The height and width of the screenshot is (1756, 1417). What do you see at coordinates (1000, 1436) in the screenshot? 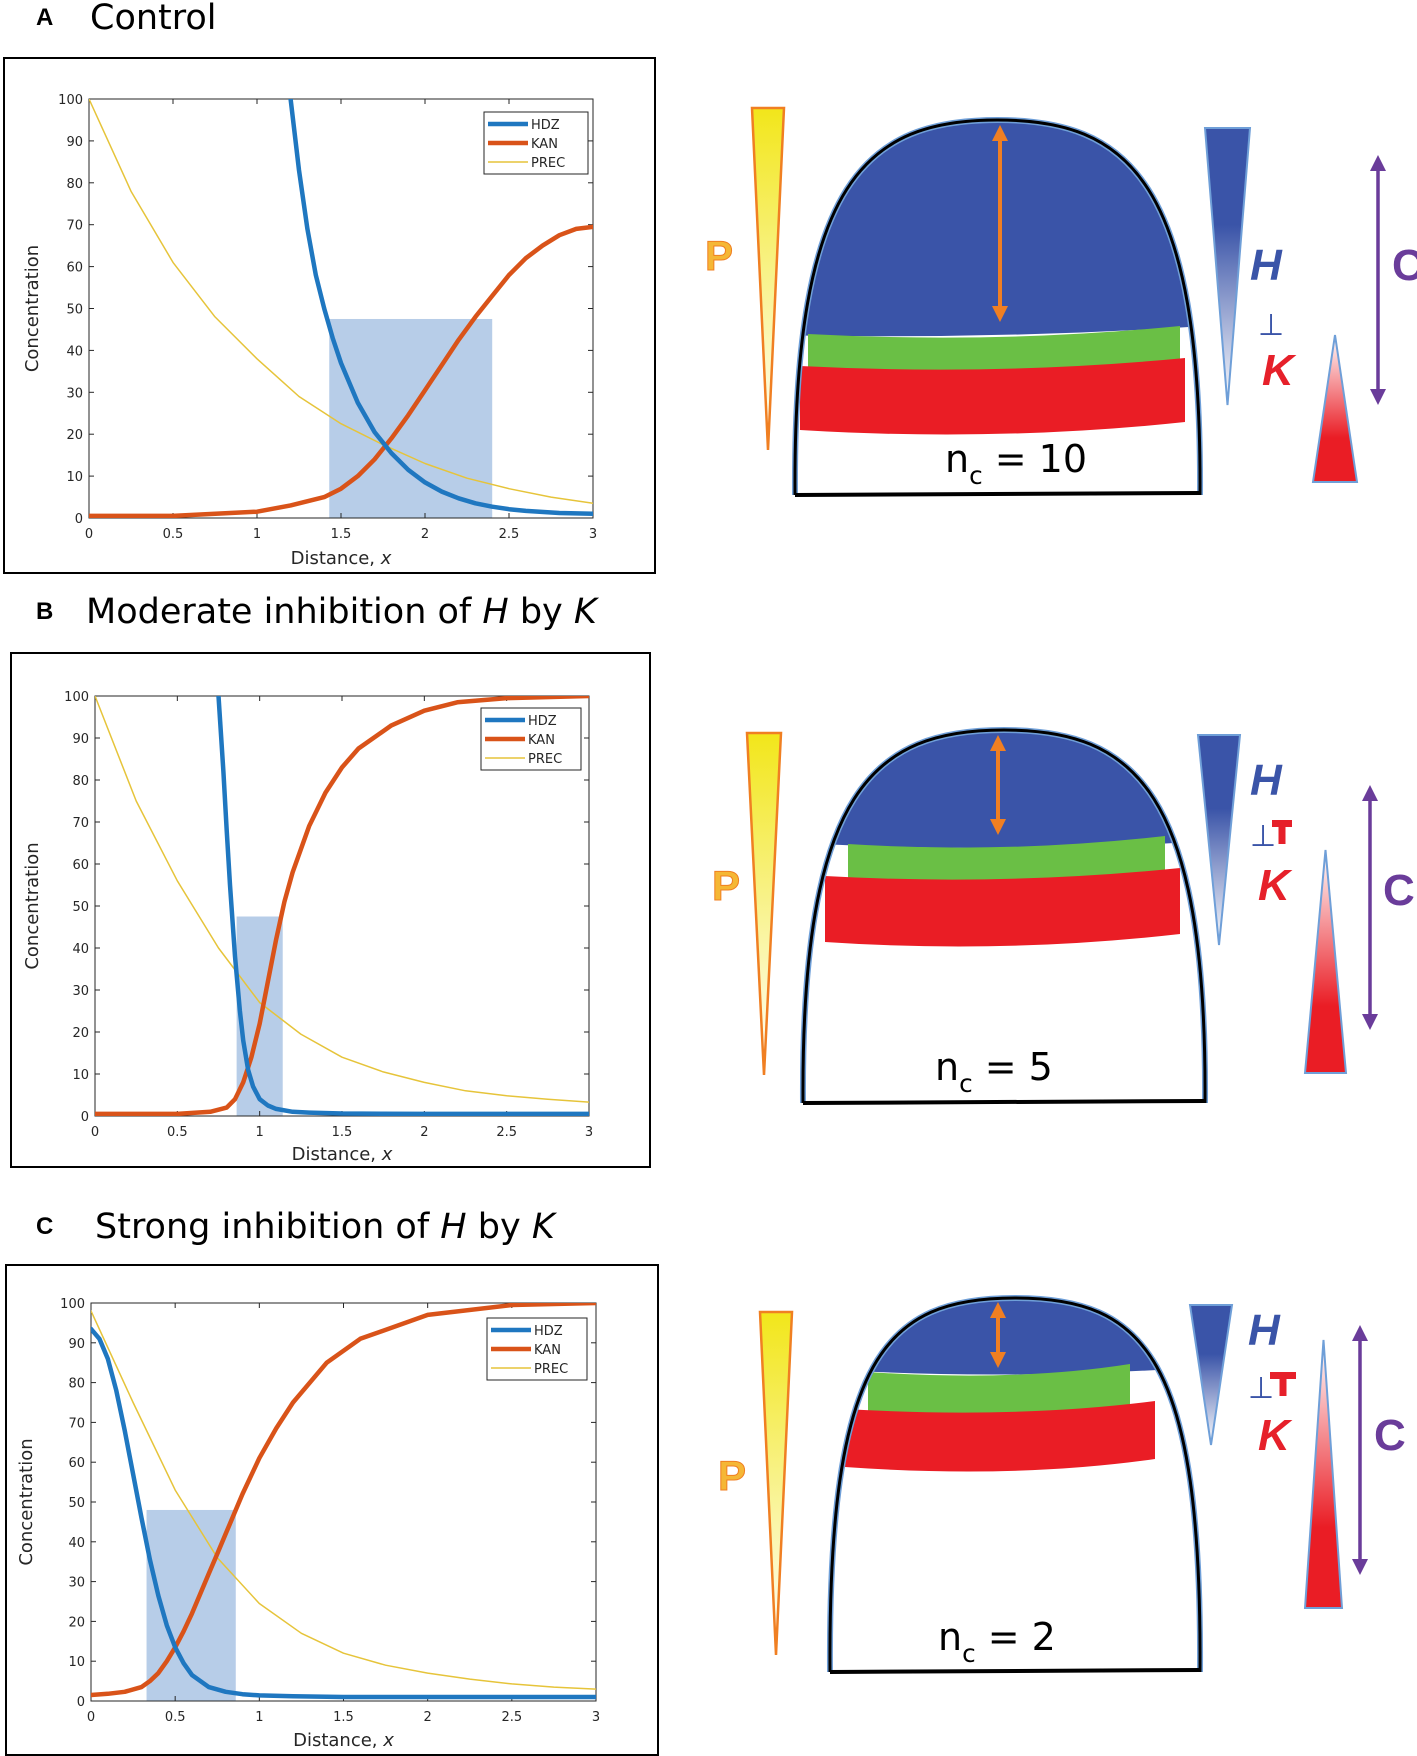
I see `red-zone` at bounding box center [1000, 1436].